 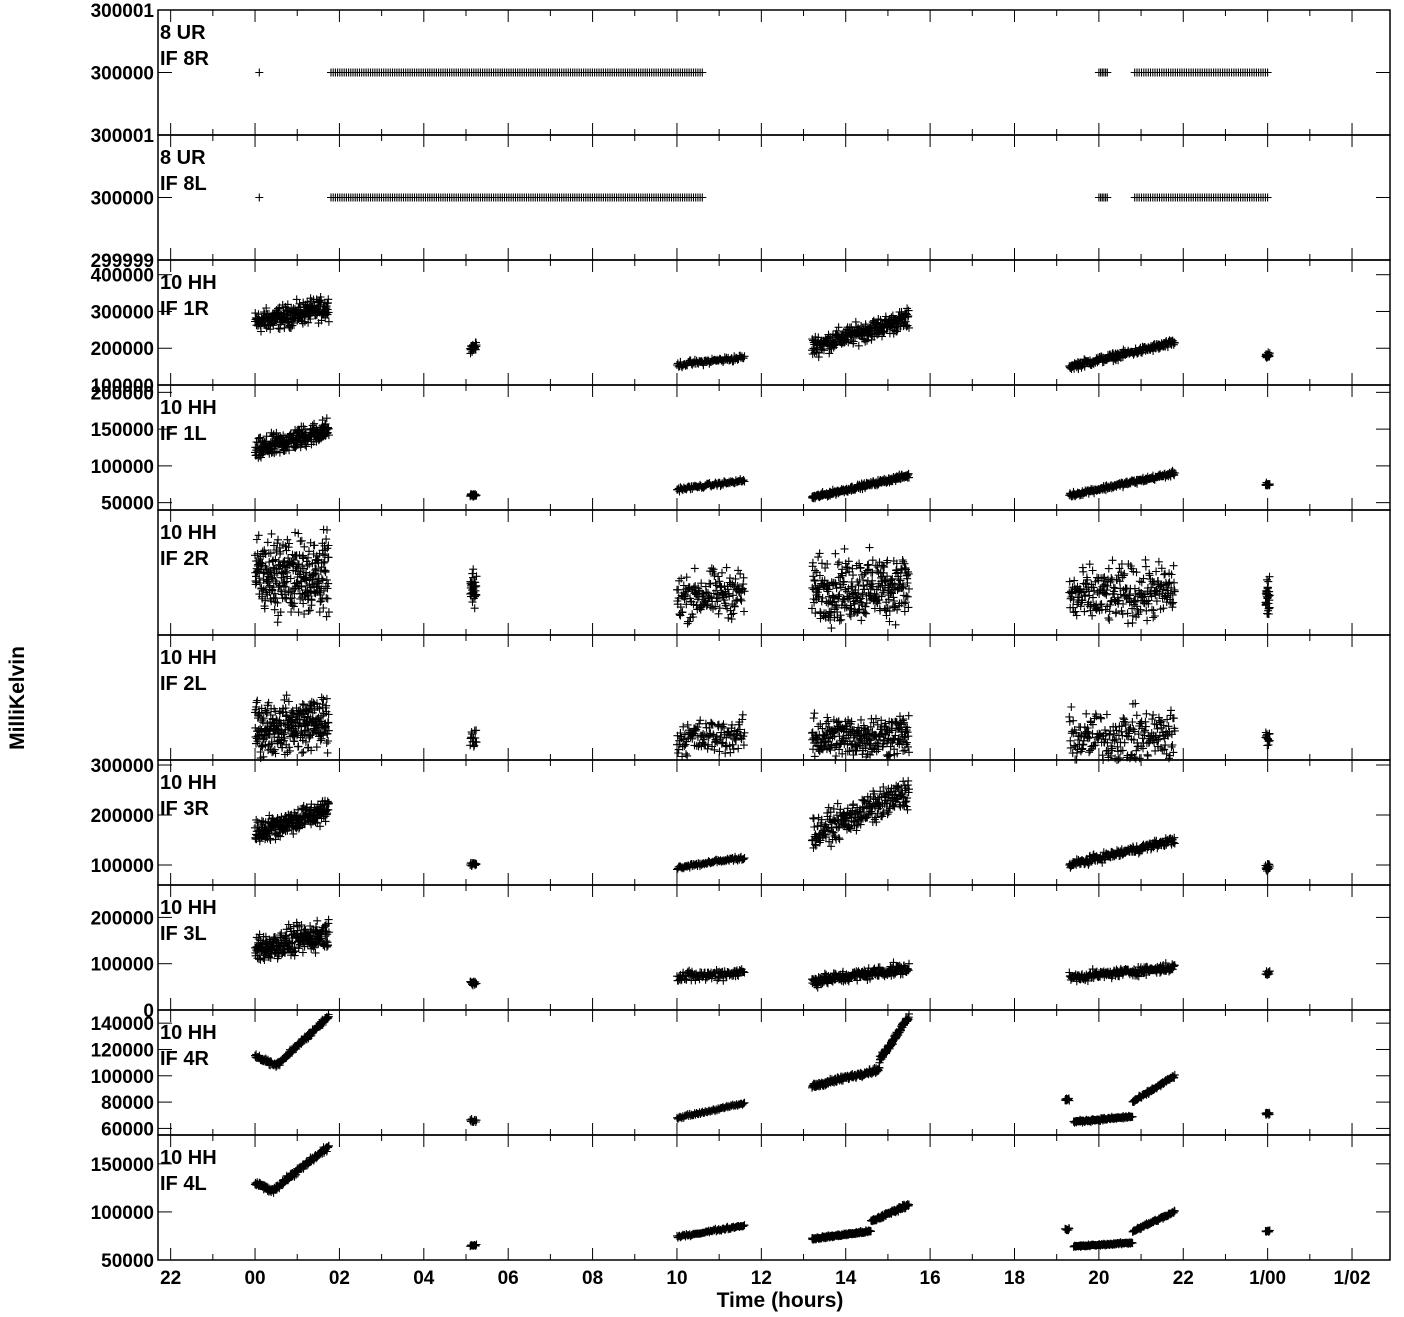 What do you see at coordinates (184, 309) in the screenshot?
I see `panel-label-if: IF 1R` at bounding box center [184, 309].